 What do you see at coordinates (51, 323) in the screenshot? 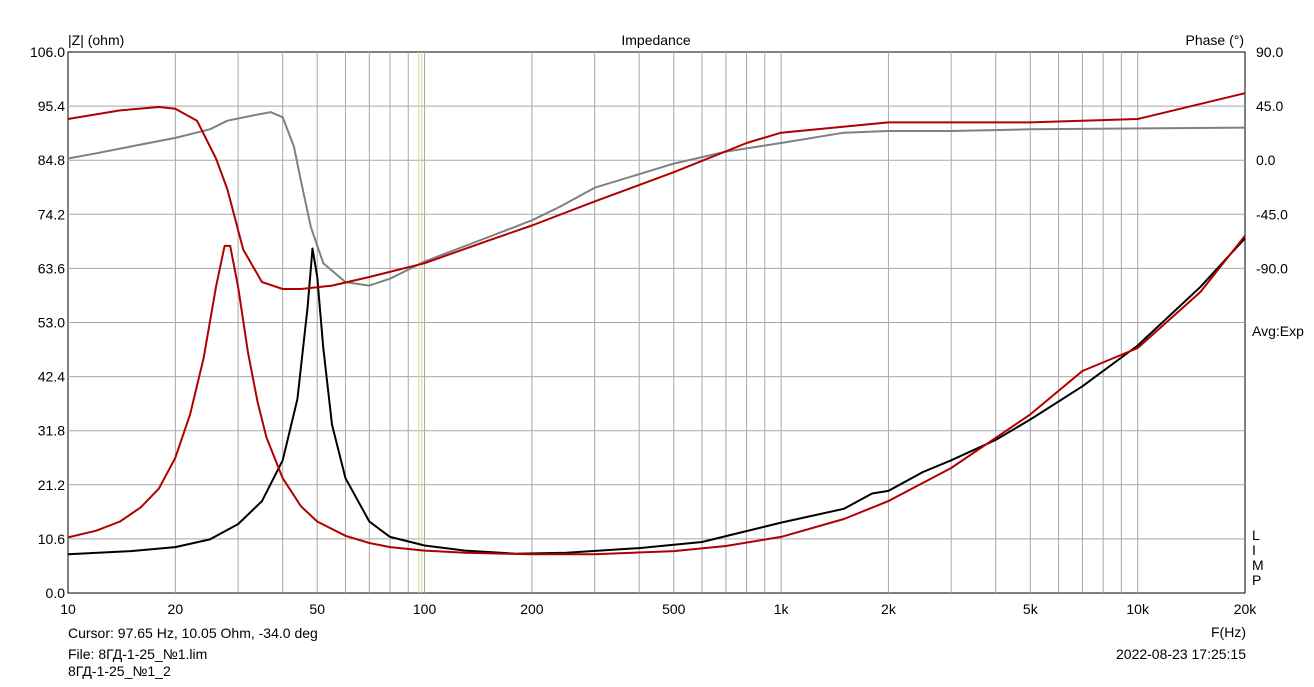
I see `y-left-tick-label: 53.0` at bounding box center [51, 323].